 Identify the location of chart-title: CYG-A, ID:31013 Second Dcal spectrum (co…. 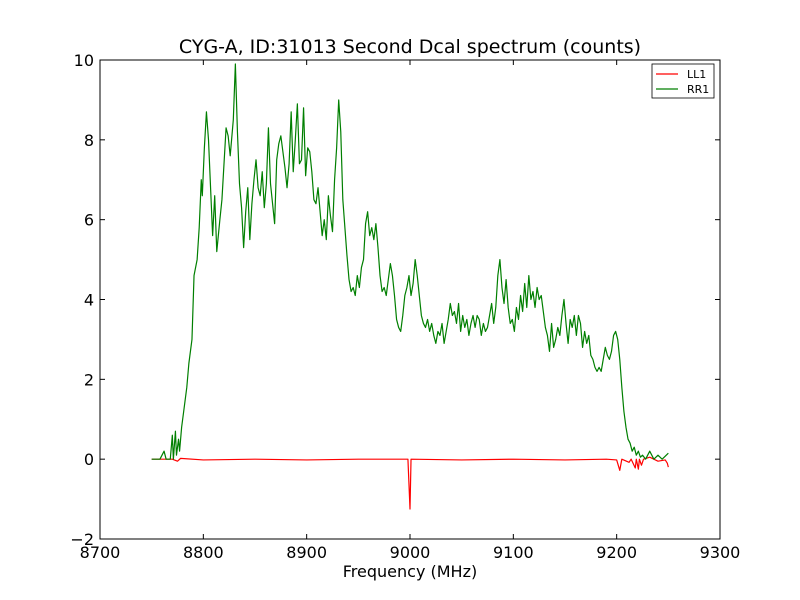
(410, 47).